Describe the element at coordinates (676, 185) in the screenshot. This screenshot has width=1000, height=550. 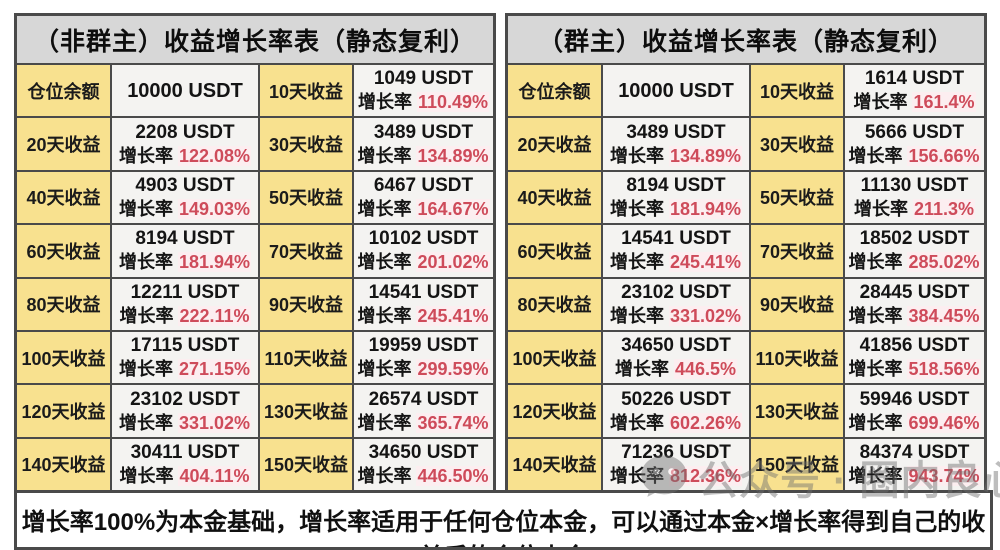
I see `amount-usdt: 8194 USDT` at that location.